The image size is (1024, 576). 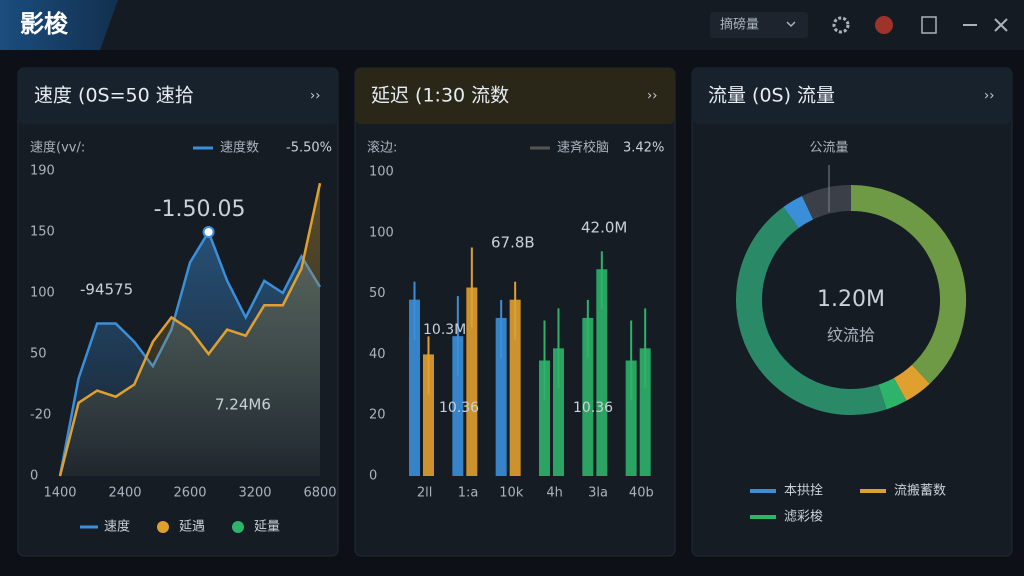 What do you see at coordinates (851, 335) in the screenshot?
I see `center-label: 纹流拾` at bounding box center [851, 335].